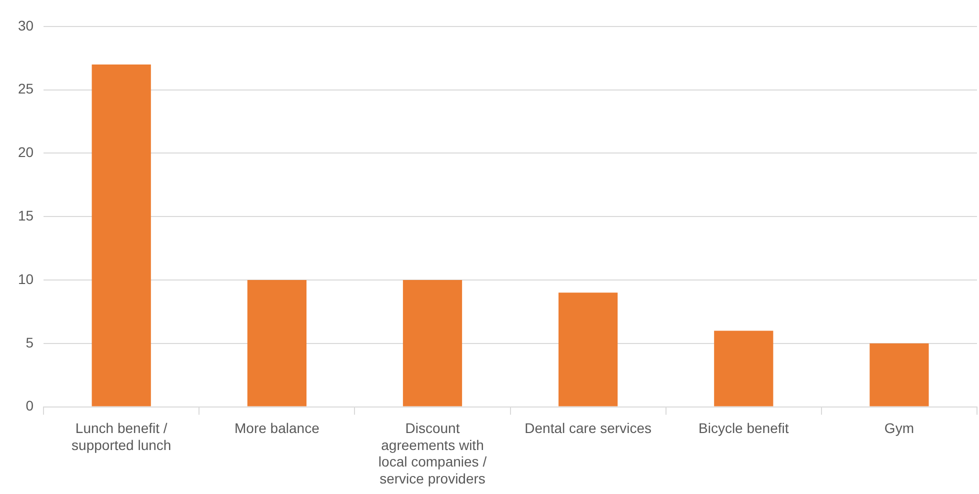 This screenshot has height=494, width=979. Describe the element at coordinates (26, 215) in the screenshot. I see `y-tick-label: 15` at that location.